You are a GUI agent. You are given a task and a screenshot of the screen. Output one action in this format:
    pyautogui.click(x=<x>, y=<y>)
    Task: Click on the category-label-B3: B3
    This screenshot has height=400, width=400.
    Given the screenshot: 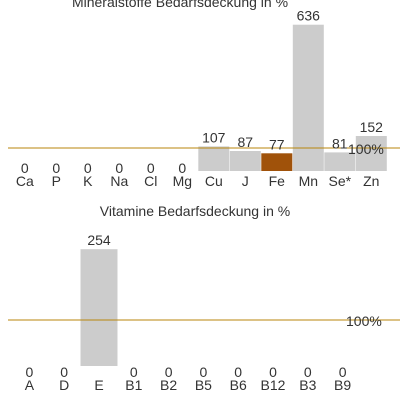 What is the action you would take?
    pyautogui.click(x=307, y=385)
    